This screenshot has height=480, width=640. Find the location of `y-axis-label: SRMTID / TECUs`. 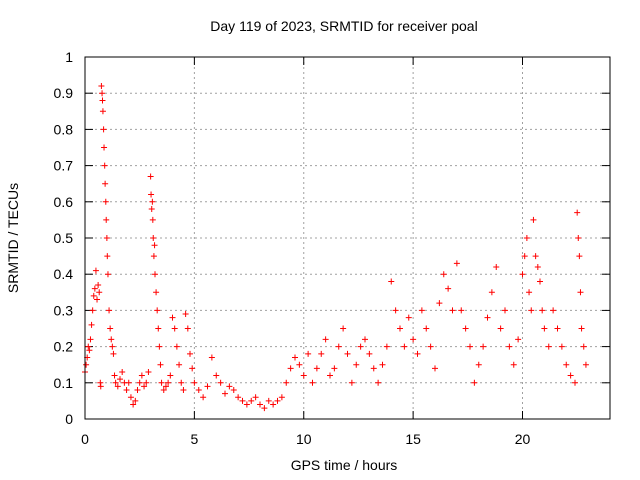

y-axis-label: SRMTID / TECUs is located at coordinates (13, 238).